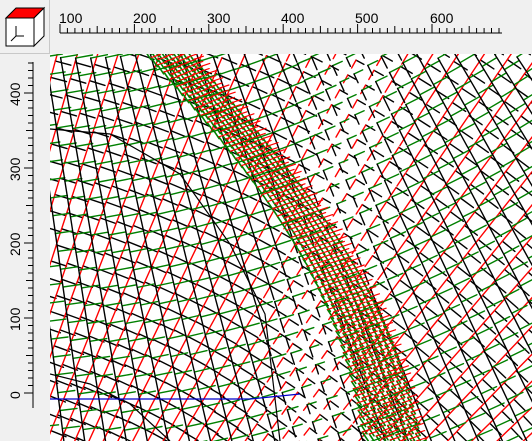 The image size is (532, 441). Describe the element at coordinates (25, 247) in the screenshot. I see `vertical-ruler: 400 300 200 100 0` at that location.